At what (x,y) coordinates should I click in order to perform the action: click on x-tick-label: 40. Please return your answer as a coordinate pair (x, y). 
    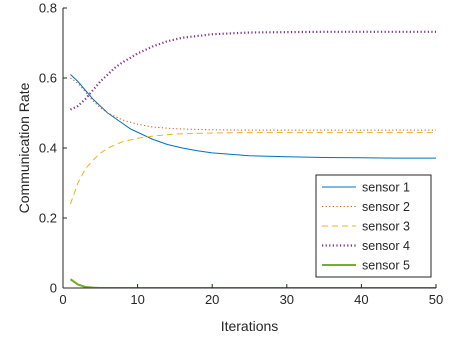
    Looking at the image, I should click on (361, 299).